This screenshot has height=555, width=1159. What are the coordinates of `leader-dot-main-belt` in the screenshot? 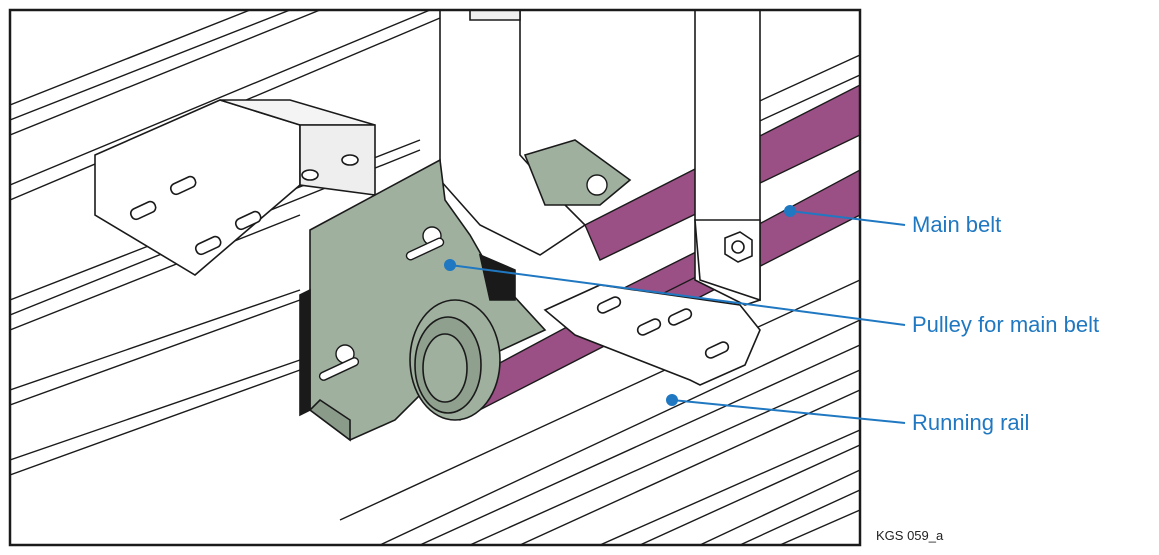 It's located at (790, 211).